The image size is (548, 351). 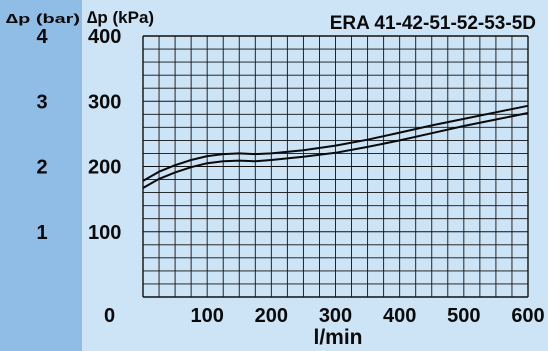 I want to click on y2-tick-label: 3, so click(x=41, y=102).